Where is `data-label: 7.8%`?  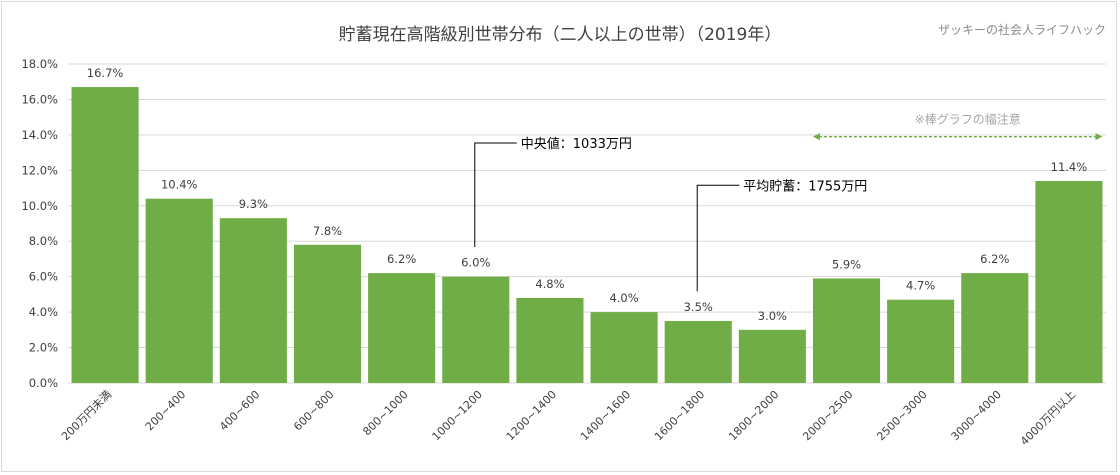
data-label: 7.8% is located at coordinates (327, 231).